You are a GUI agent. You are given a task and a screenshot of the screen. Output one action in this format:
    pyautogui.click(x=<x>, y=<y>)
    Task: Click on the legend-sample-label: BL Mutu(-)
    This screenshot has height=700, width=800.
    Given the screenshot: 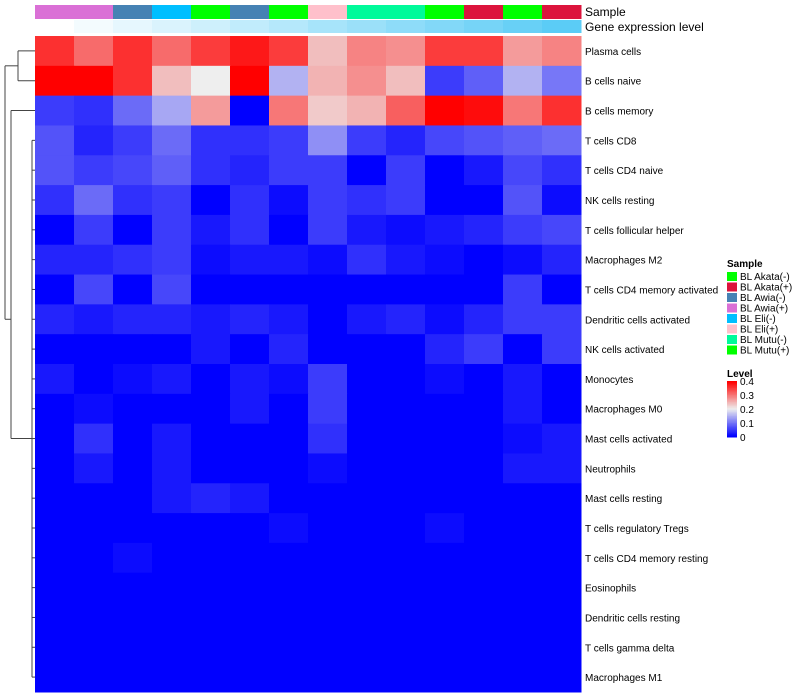 What is the action you would take?
    pyautogui.click(x=763, y=340)
    